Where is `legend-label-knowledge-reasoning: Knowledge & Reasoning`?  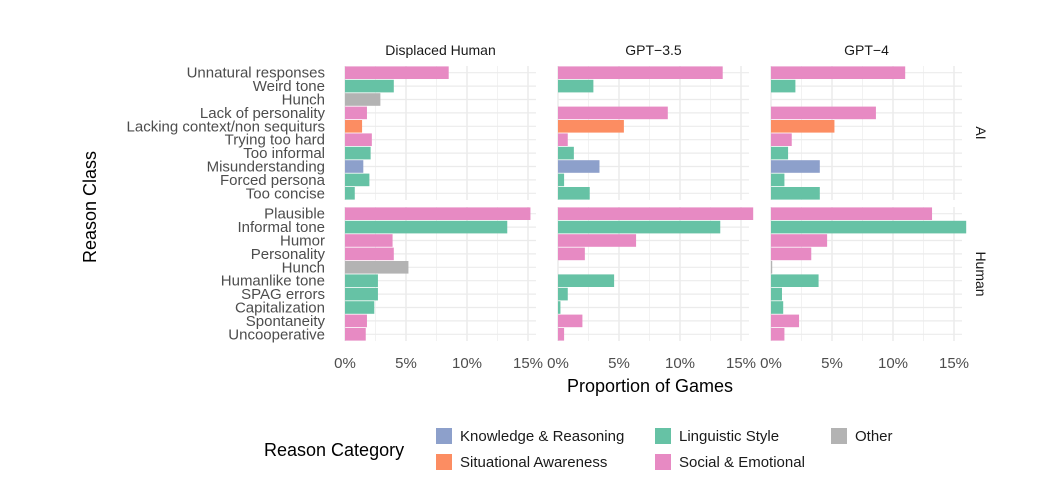 legend-label-knowledge-reasoning: Knowledge & Reasoning is located at coordinates (542, 436).